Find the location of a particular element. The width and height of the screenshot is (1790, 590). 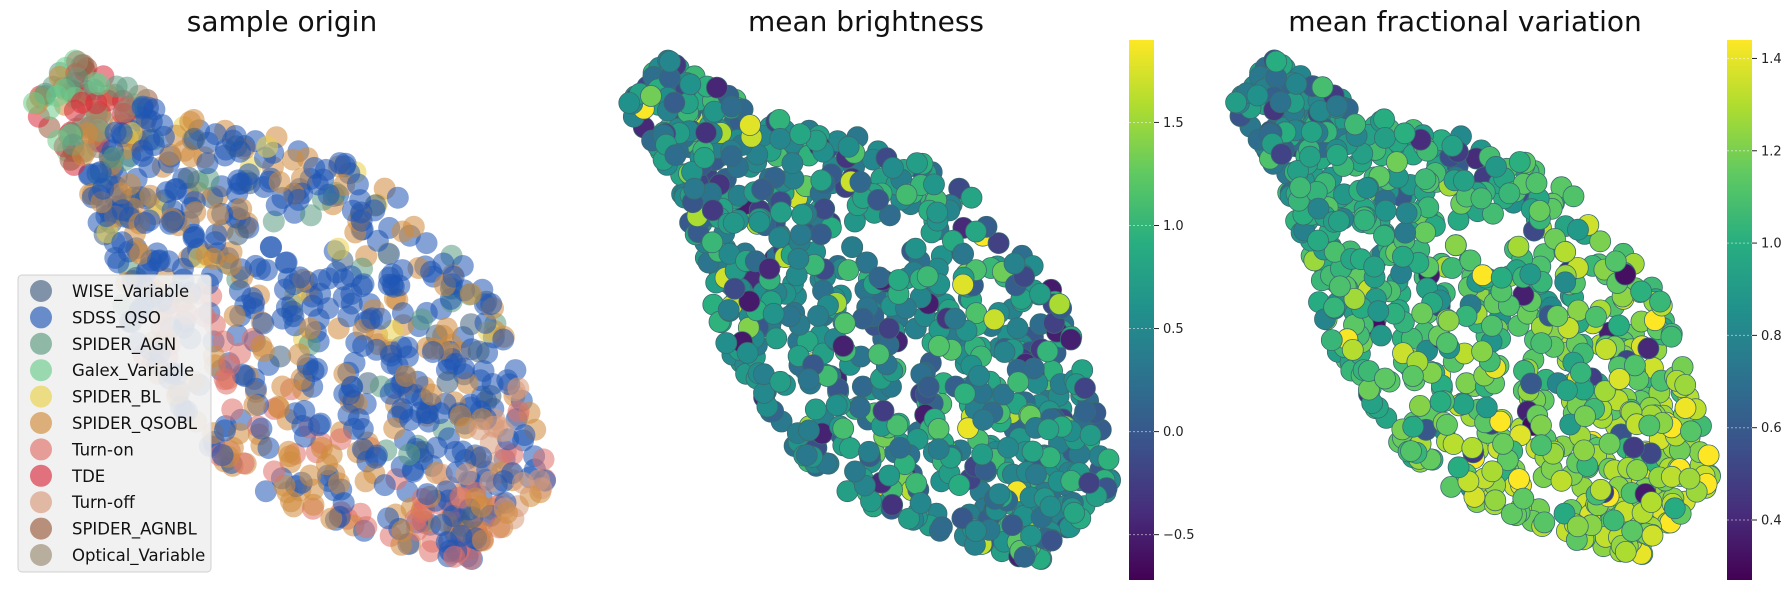

colorbar-gradient is located at coordinates (1739, 310).